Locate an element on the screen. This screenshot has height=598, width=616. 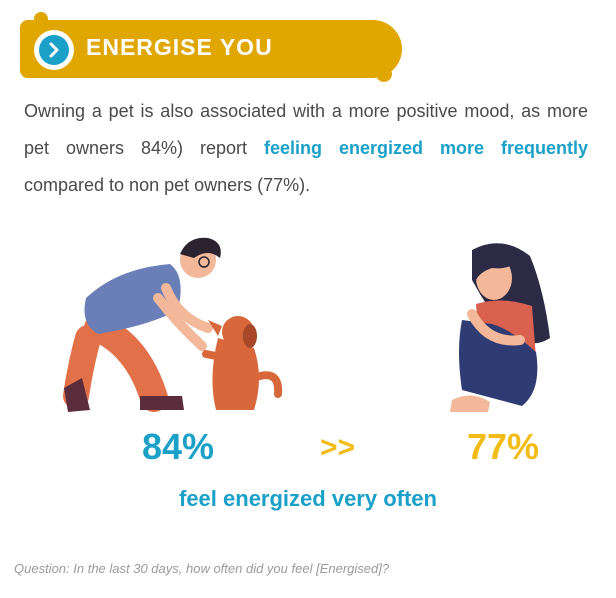
stat-caption: feel energized very often is located at coordinates (308, 498).